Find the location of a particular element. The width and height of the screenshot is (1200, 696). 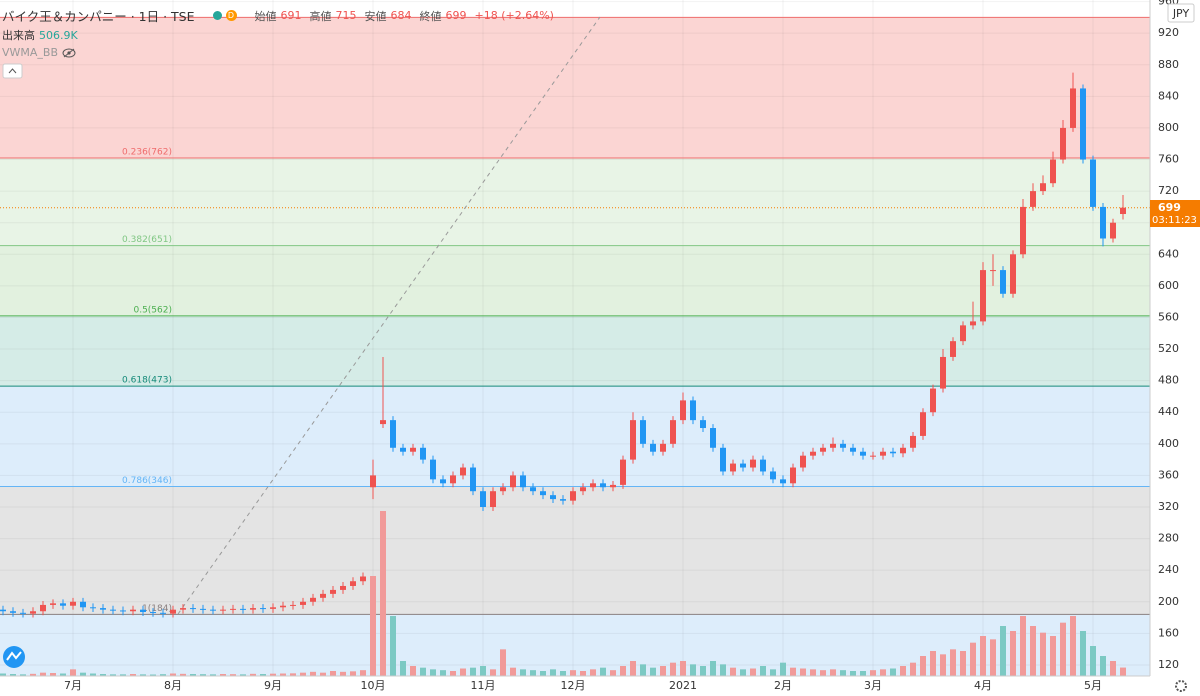

x-tick-label: 3月 is located at coordinates (873, 685).